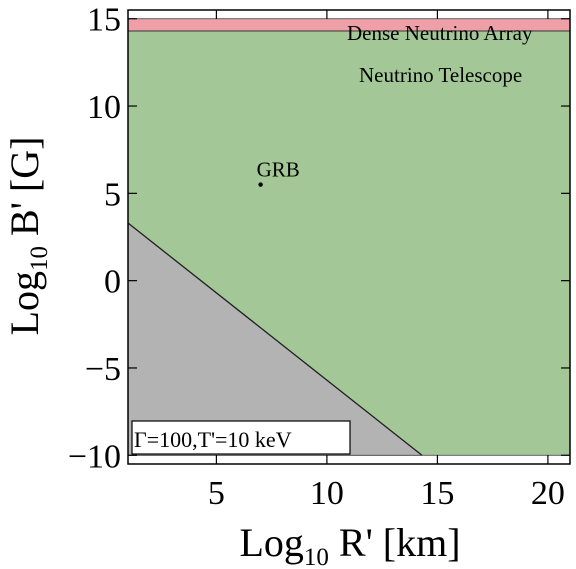 The height and width of the screenshot is (569, 576). What do you see at coordinates (349, 544) in the screenshot?
I see `x-axis-title: Log10 R' [km]` at bounding box center [349, 544].